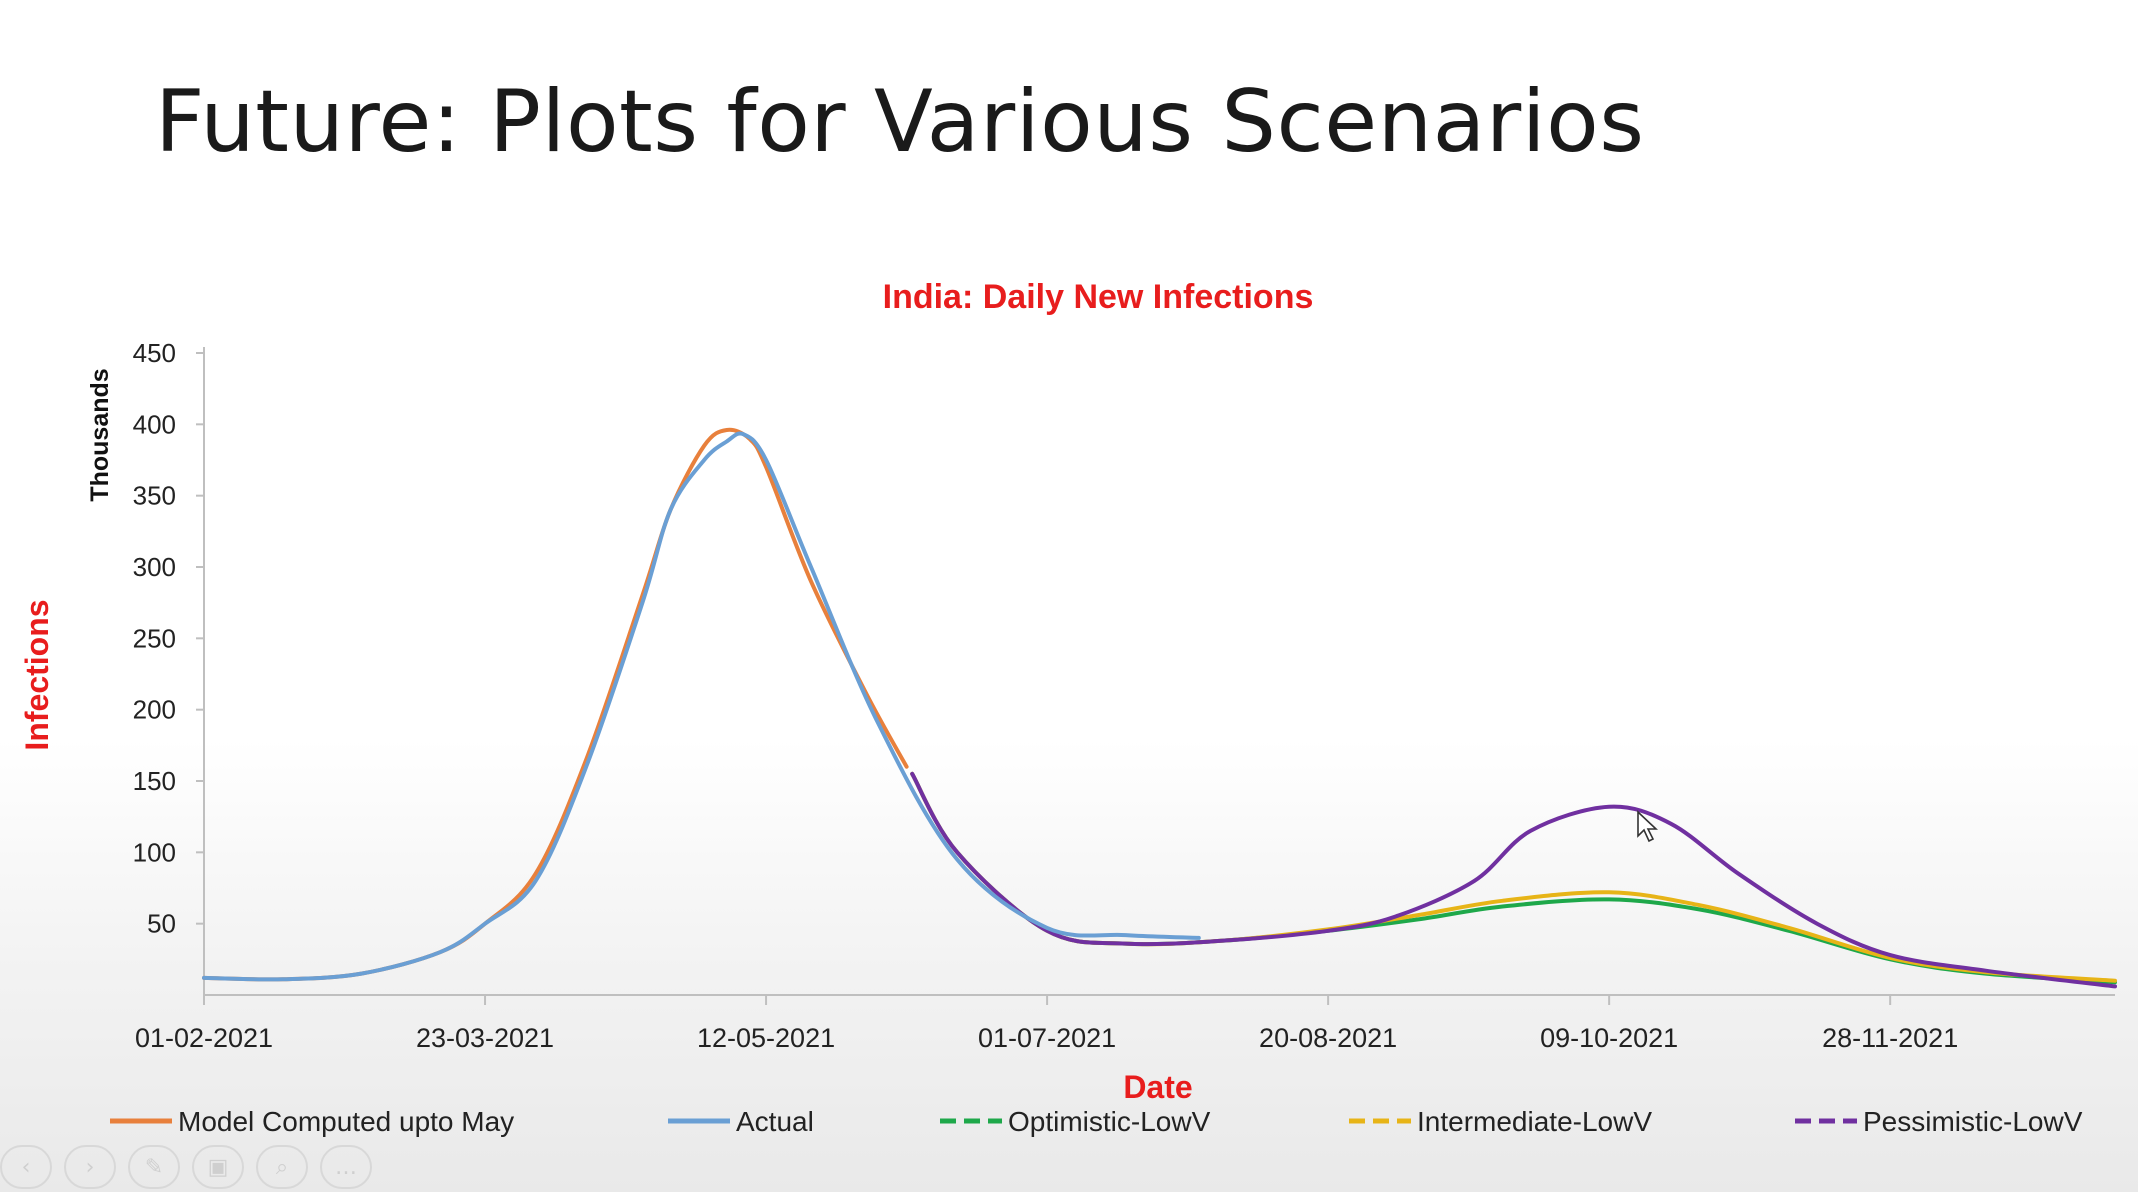  What do you see at coordinates (1047, 1038) in the screenshot?
I see `x-tick-label: 01-07-2021` at bounding box center [1047, 1038].